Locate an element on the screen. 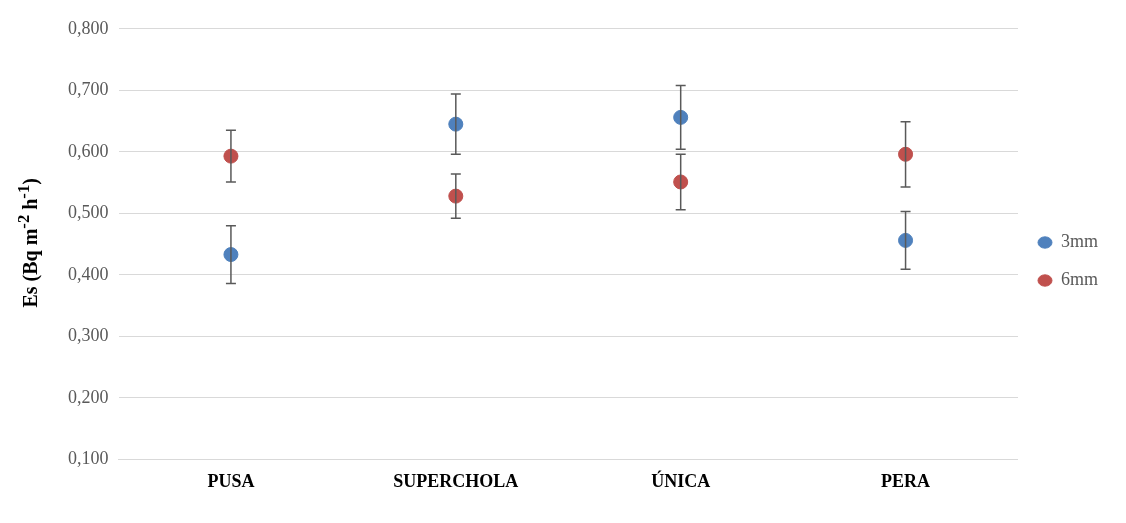  legend-label: 6mm is located at coordinates (1080, 279).